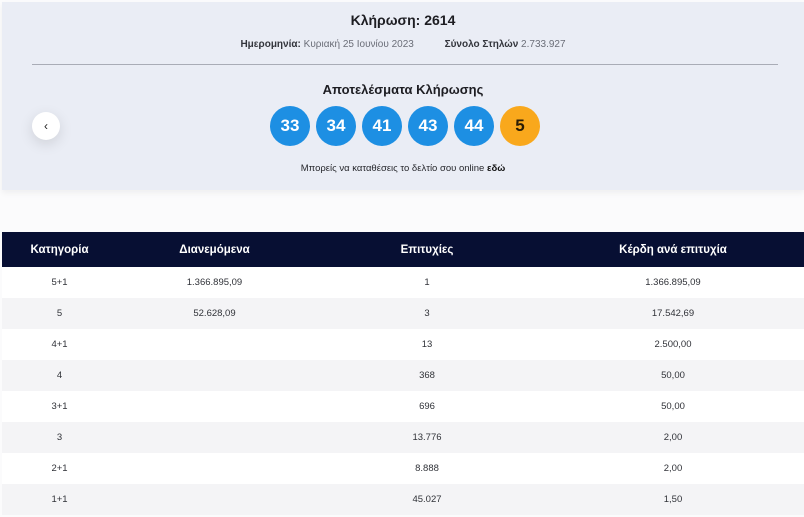 Image resolution: width=804 pixels, height=517 pixels. What do you see at coordinates (214, 313) in the screenshot?
I see `cell-distributed: 52.628,09` at bounding box center [214, 313].